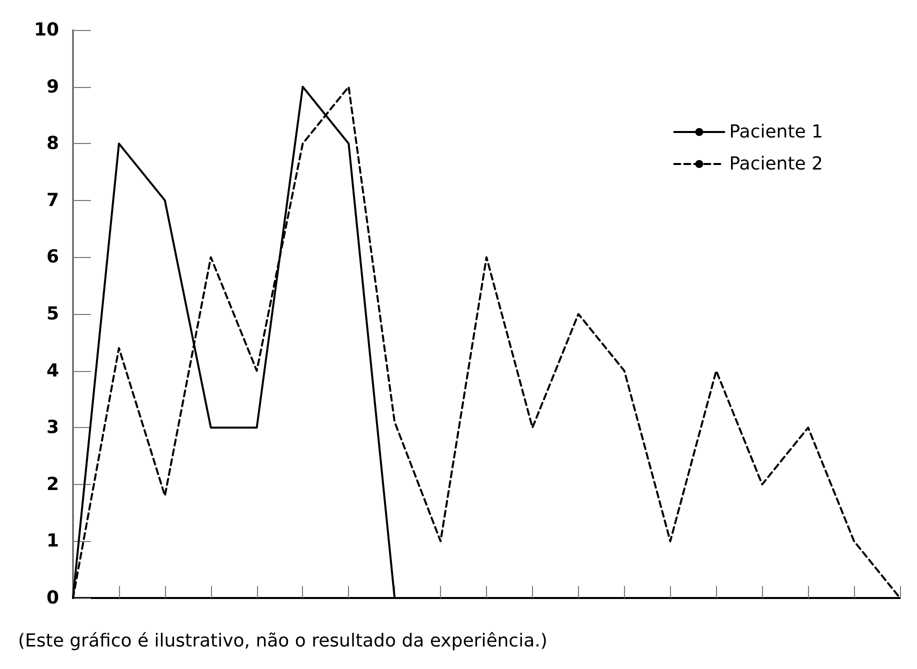  I want to click on y-tick-label: 5, so click(52, 314).